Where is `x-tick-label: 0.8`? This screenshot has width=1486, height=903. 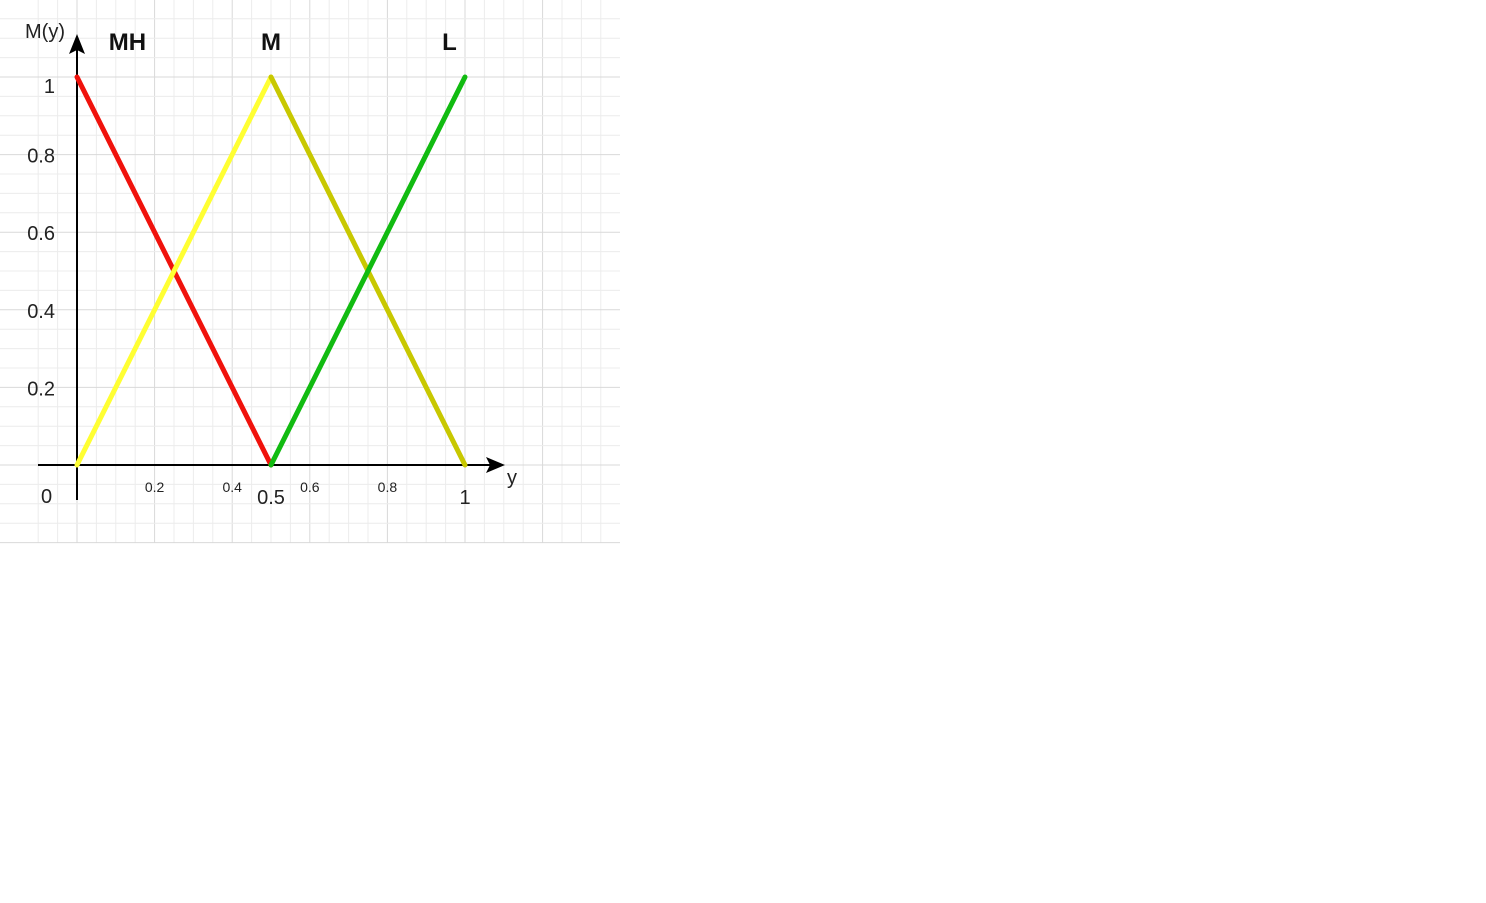
x-tick-label: 0.8 is located at coordinates (388, 487).